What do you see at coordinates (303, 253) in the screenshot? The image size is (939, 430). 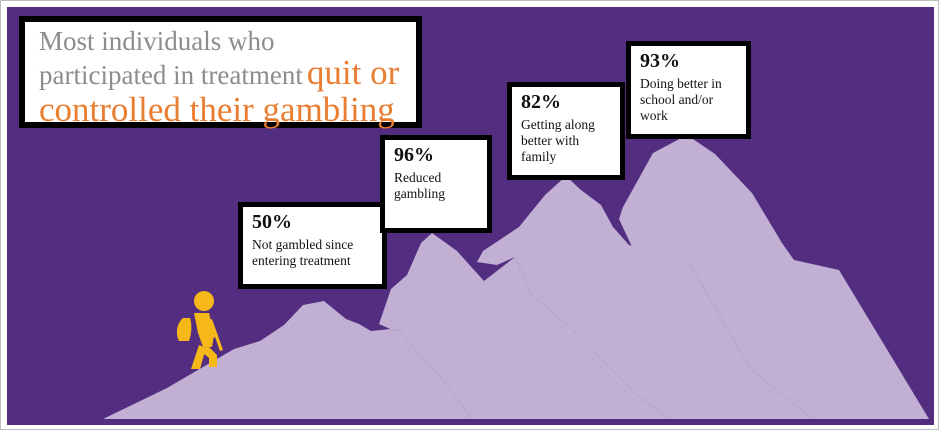 I see `stat-description: Not gambled since entering treatment` at bounding box center [303, 253].